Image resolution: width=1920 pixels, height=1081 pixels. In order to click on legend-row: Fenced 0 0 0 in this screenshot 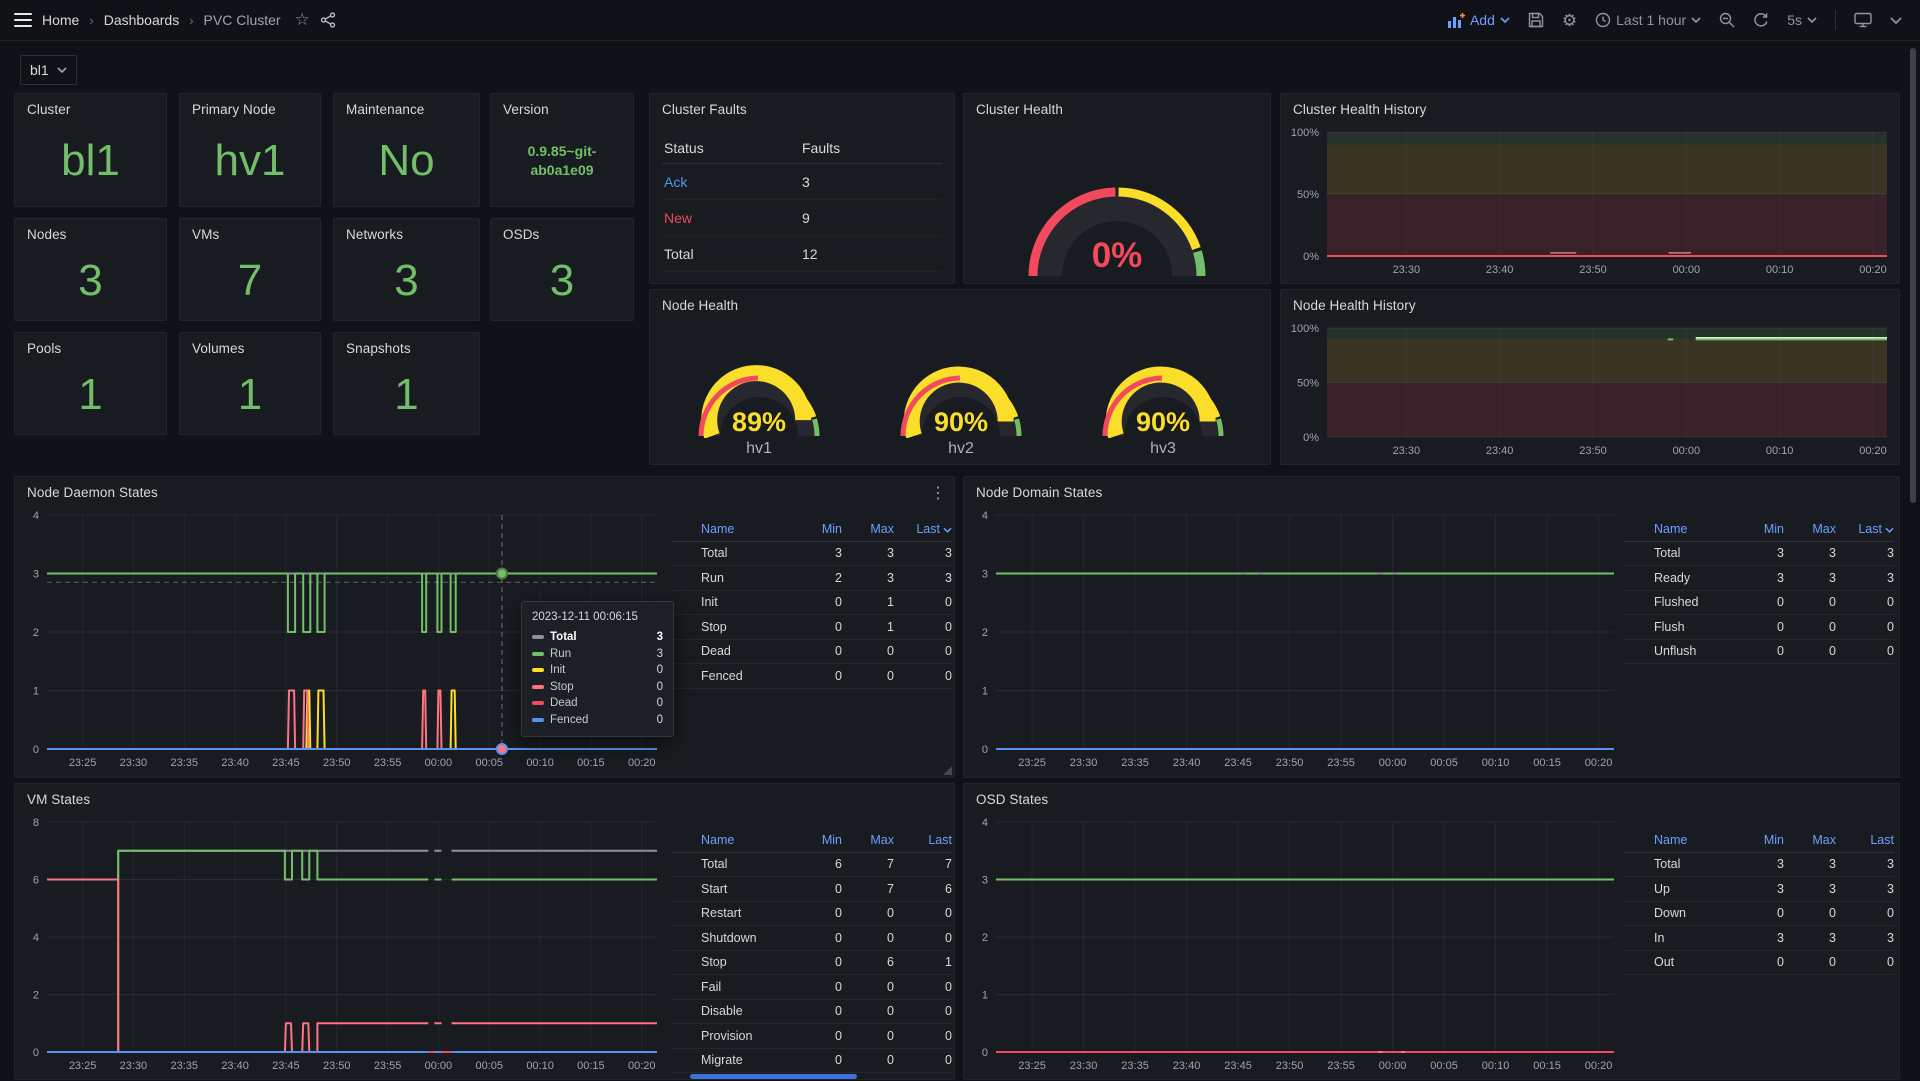, I will do `click(811, 676)`.